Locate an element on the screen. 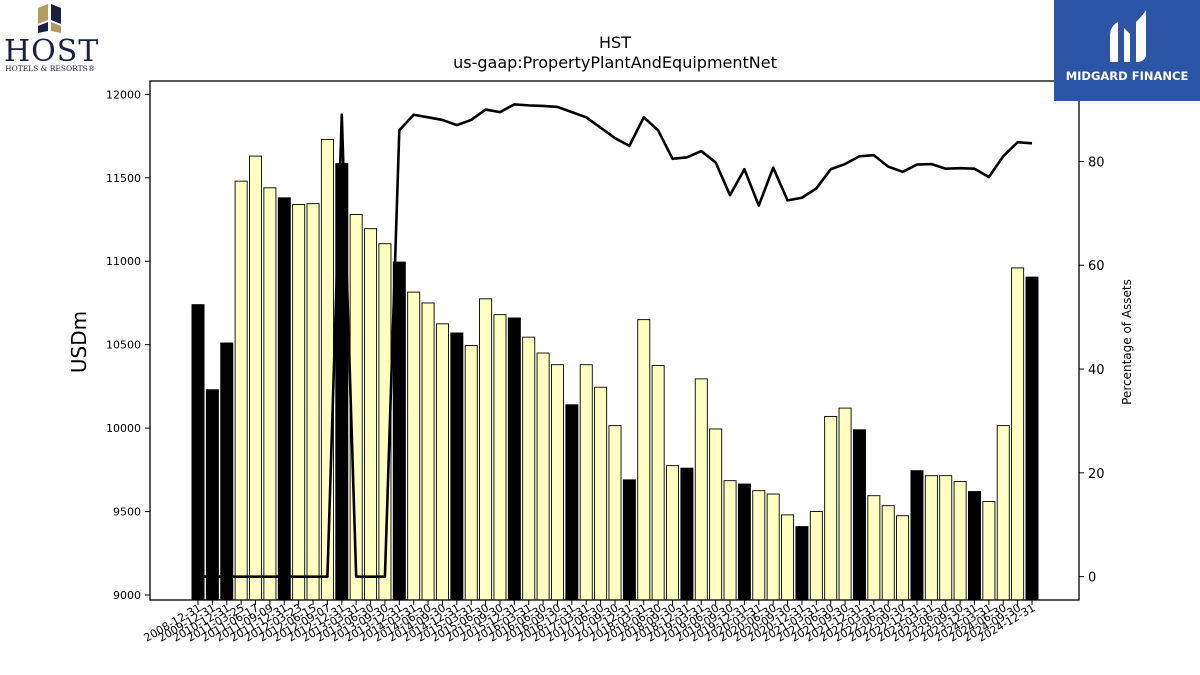  host-hotels-logo: HOST HOTELS & RESORTS® is located at coordinates (55, 40).